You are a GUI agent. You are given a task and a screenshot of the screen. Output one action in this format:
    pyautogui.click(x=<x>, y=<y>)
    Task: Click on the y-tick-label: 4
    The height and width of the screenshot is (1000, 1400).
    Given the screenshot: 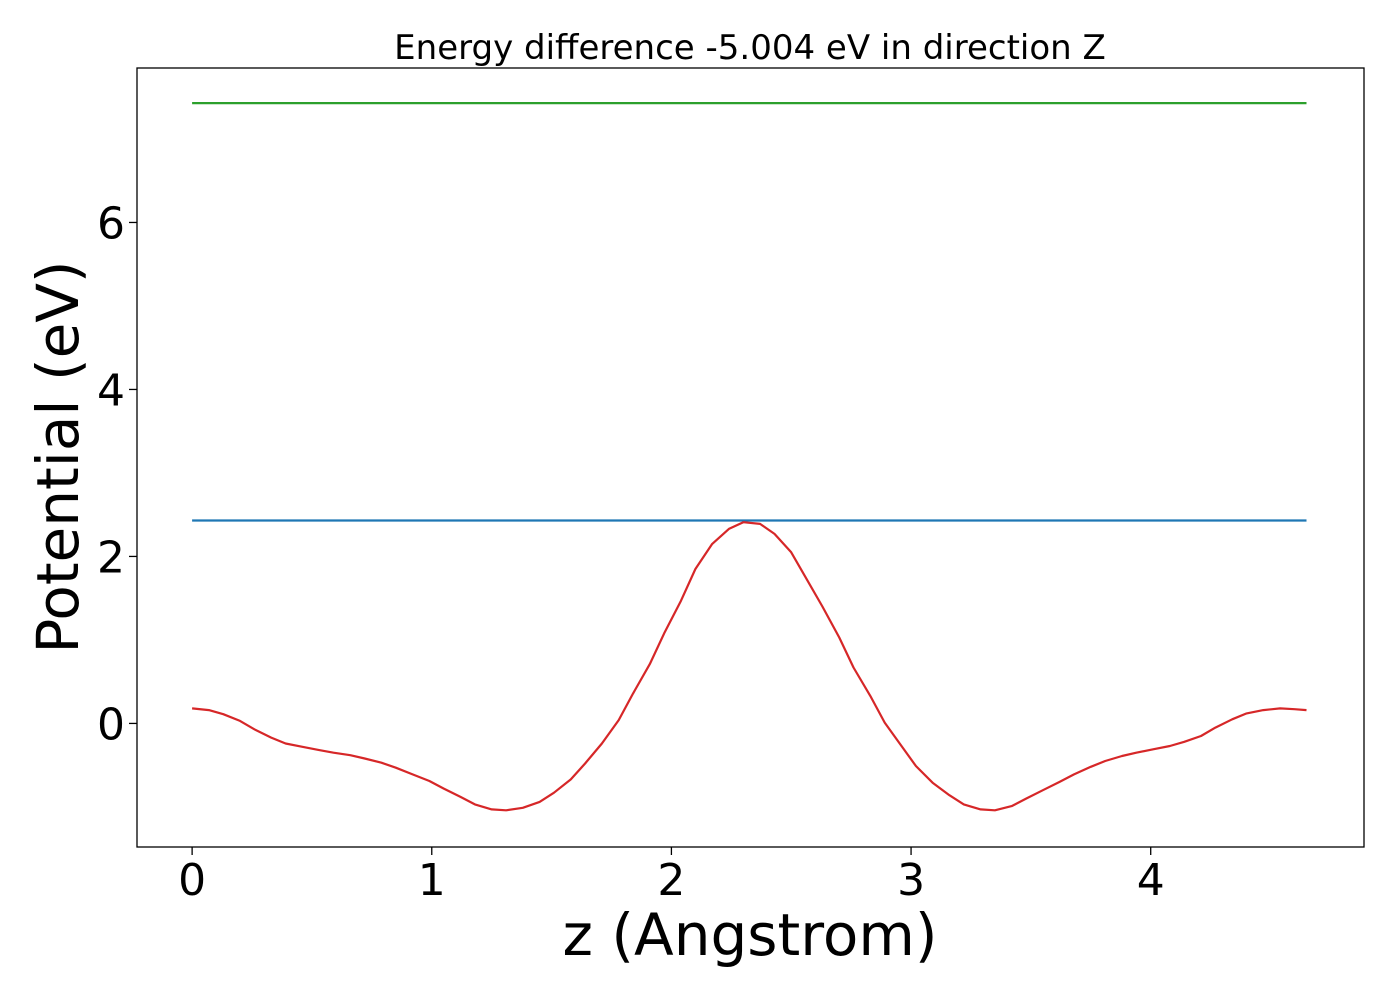 What is the action you would take?
    pyautogui.click(x=111, y=390)
    